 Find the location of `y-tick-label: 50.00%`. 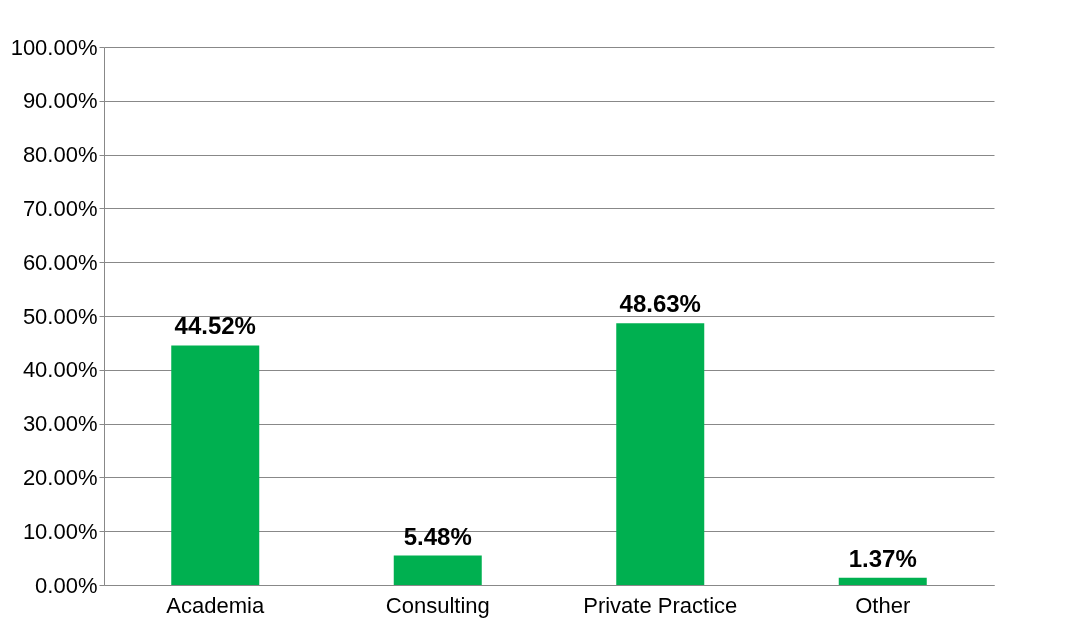

y-tick-label: 50.00% is located at coordinates (60, 316).